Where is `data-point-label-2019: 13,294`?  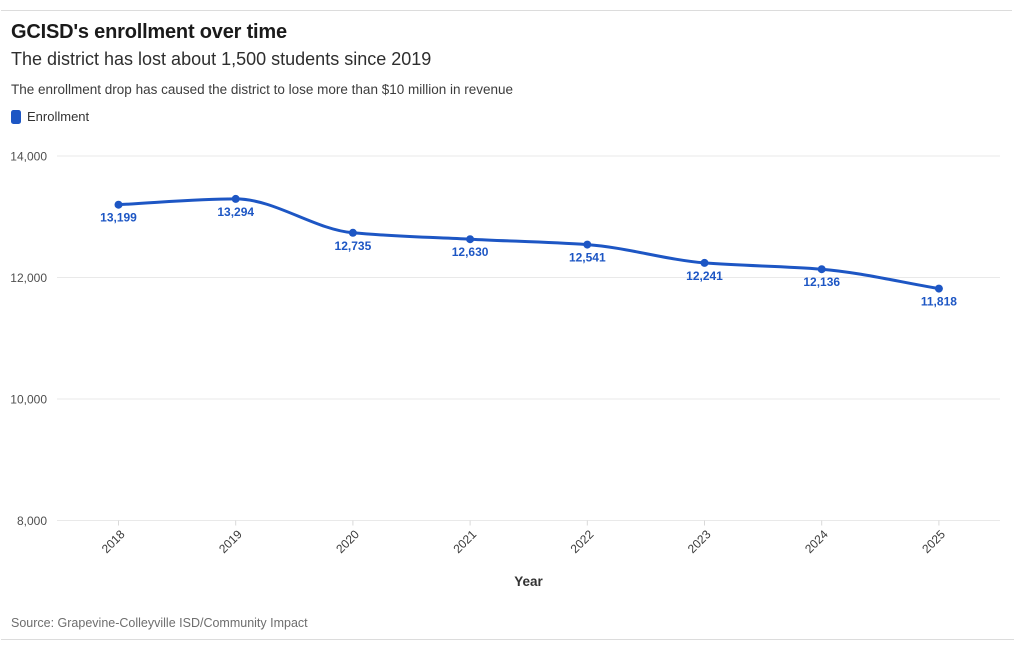
data-point-label-2019: 13,294 is located at coordinates (235, 212).